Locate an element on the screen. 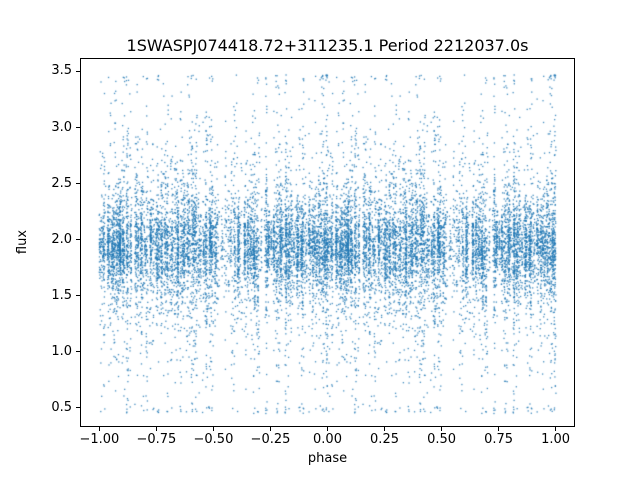 The height and width of the screenshot is (480, 640). x-tick-label: −1.00 is located at coordinates (99, 439).